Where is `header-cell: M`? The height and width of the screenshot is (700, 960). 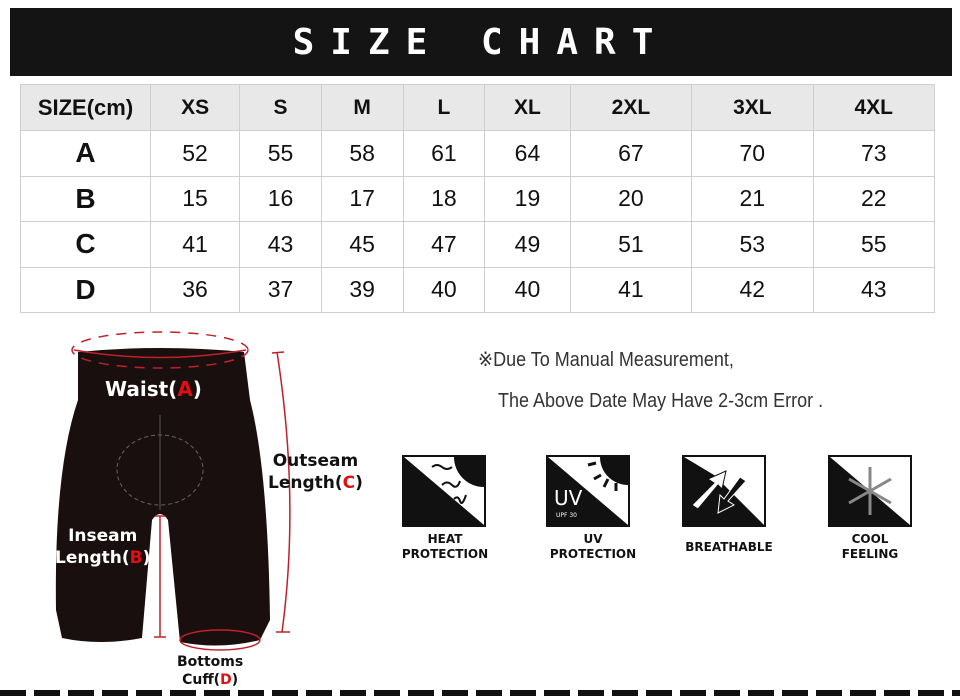 header-cell: M is located at coordinates (362, 107).